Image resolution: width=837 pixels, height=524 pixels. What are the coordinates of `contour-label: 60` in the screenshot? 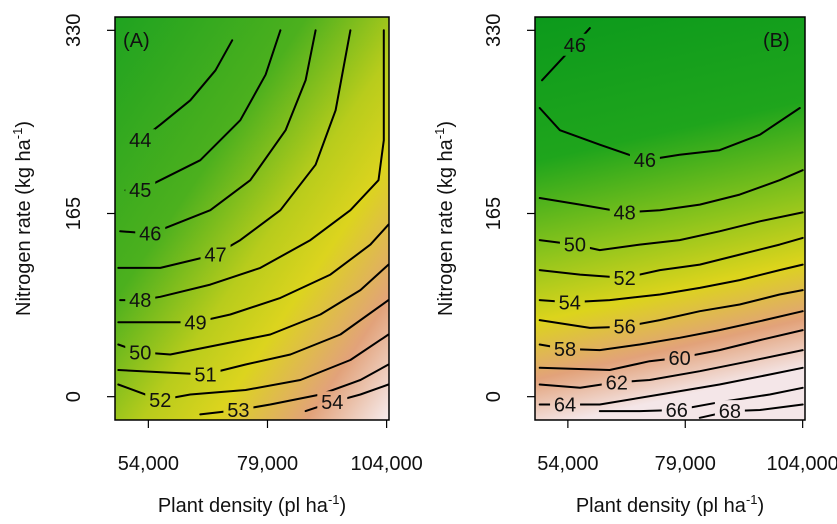 It's located at (680, 359).